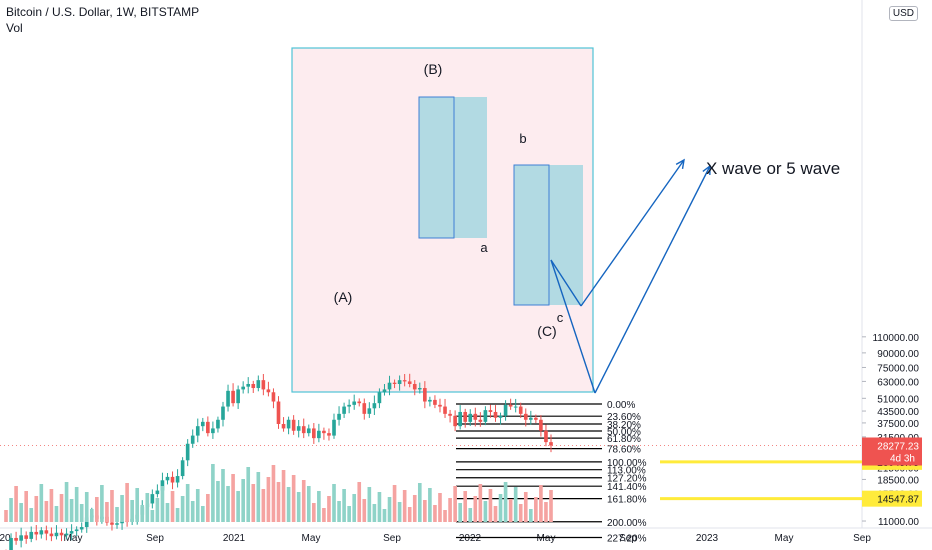 The height and width of the screenshot is (550, 932). I want to click on current-price-tag, so click(892, 451).